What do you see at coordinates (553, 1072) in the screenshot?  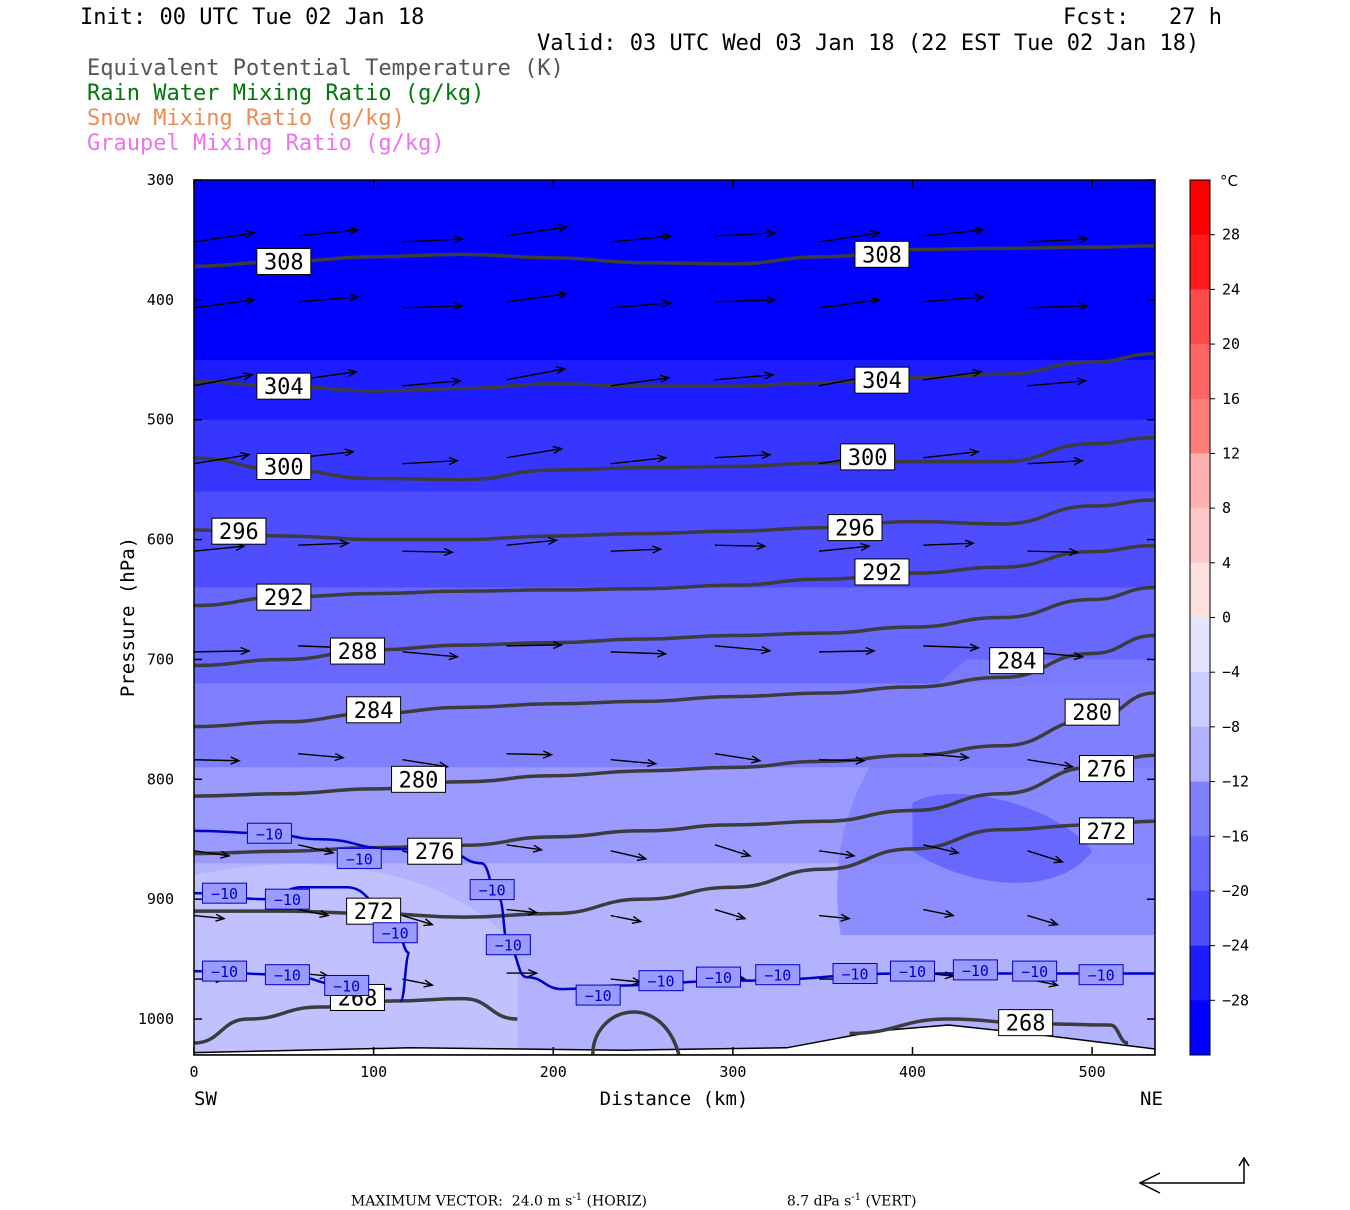 I see `x-tick-label: 200` at bounding box center [553, 1072].